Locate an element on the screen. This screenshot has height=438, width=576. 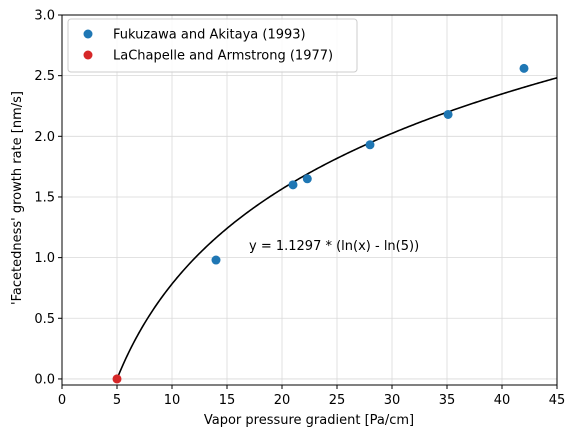
x-tick-label-3: 15 is located at coordinates (227, 400).